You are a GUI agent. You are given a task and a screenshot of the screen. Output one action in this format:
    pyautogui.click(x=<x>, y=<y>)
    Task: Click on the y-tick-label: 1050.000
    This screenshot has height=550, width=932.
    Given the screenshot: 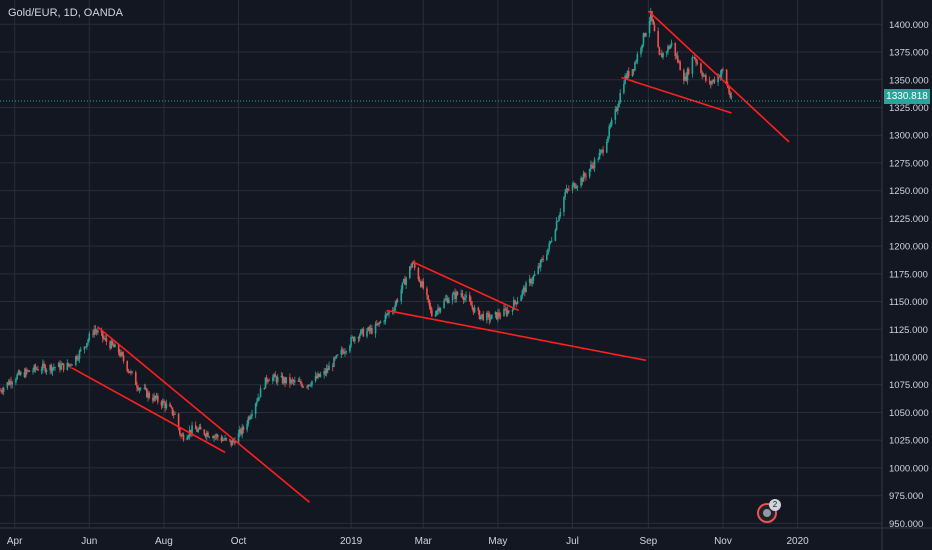 What is the action you would take?
    pyautogui.click(x=909, y=413)
    